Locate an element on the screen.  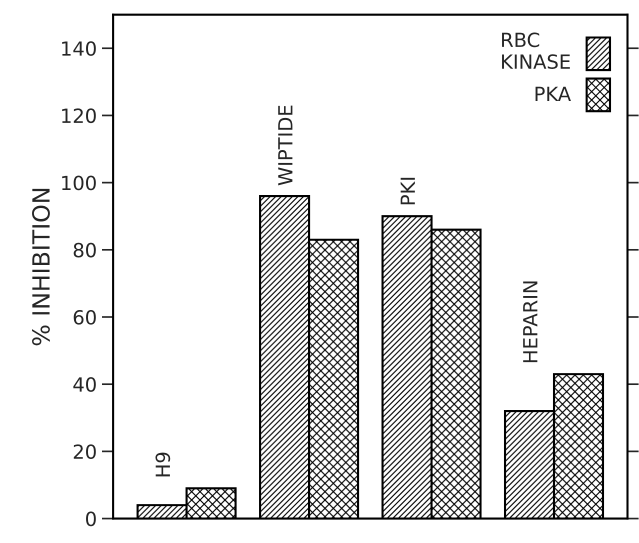
y-axis-title: % INHIBITION is located at coordinates (41, 267).